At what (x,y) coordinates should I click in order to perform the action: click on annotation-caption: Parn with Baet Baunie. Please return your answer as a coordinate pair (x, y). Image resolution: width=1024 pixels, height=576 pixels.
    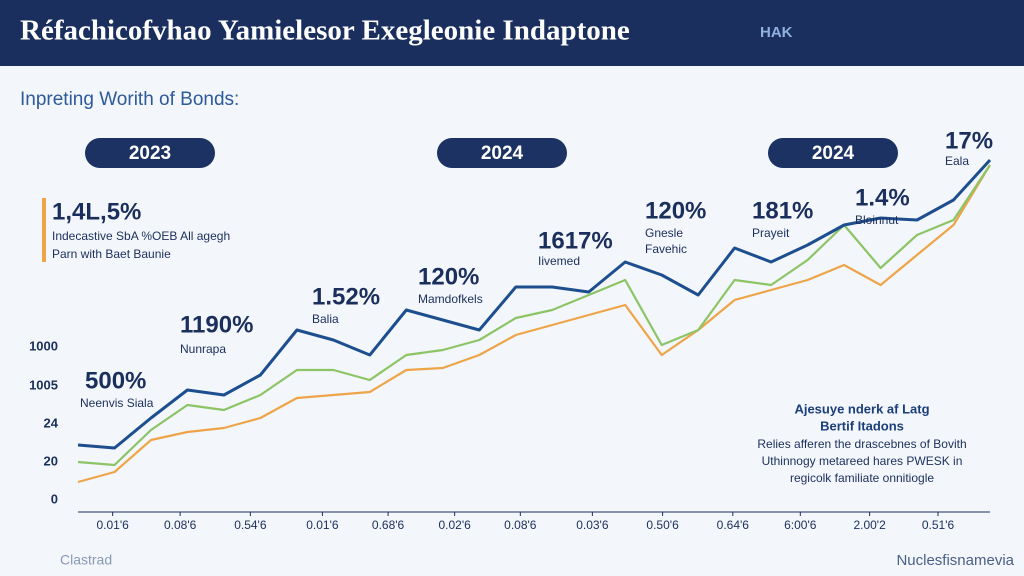
    Looking at the image, I should click on (111, 254).